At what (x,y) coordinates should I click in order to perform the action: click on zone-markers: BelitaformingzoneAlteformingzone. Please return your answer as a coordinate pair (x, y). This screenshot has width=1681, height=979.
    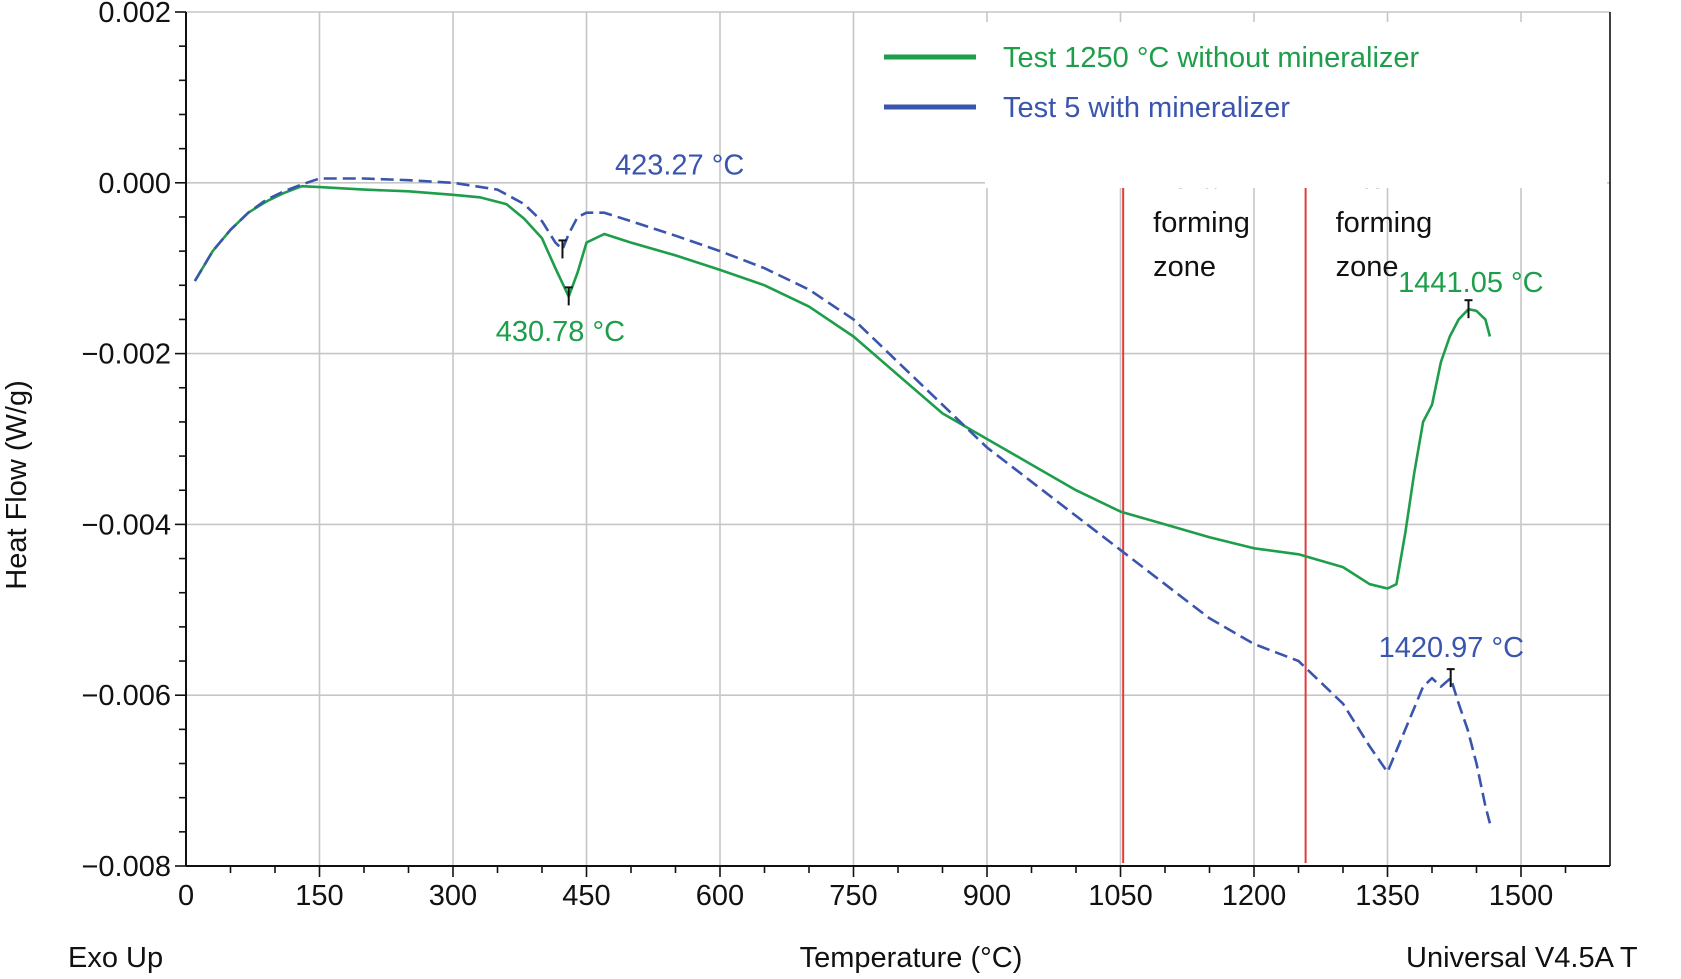
    Looking at the image, I should click on (1277, 513).